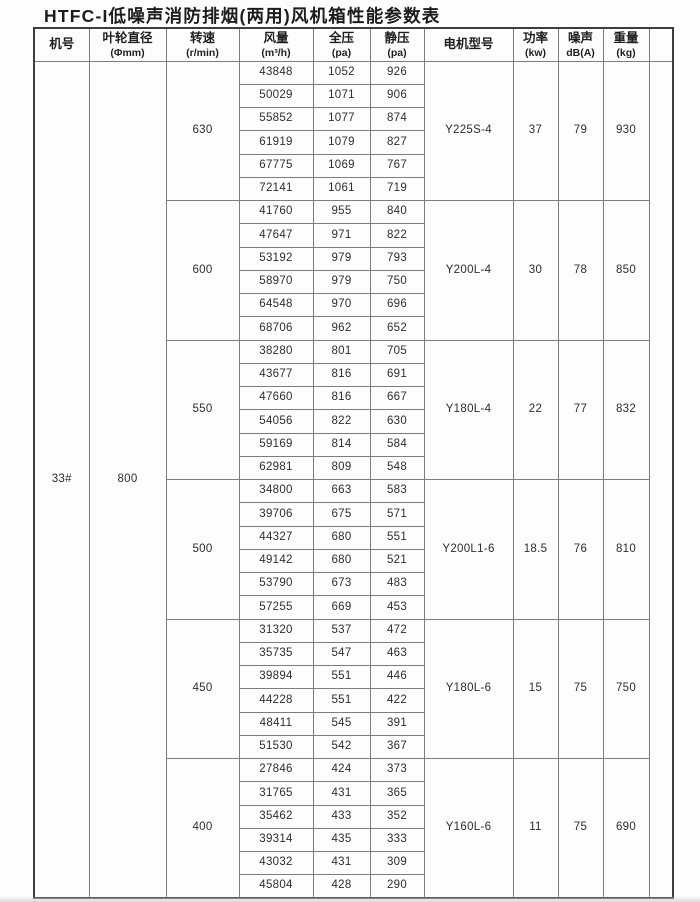 The width and height of the screenshot is (700, 902). I want to click on table-row: 500 34800 663 583 Y200L1-6 18.5 76 810, so click(353, 549).